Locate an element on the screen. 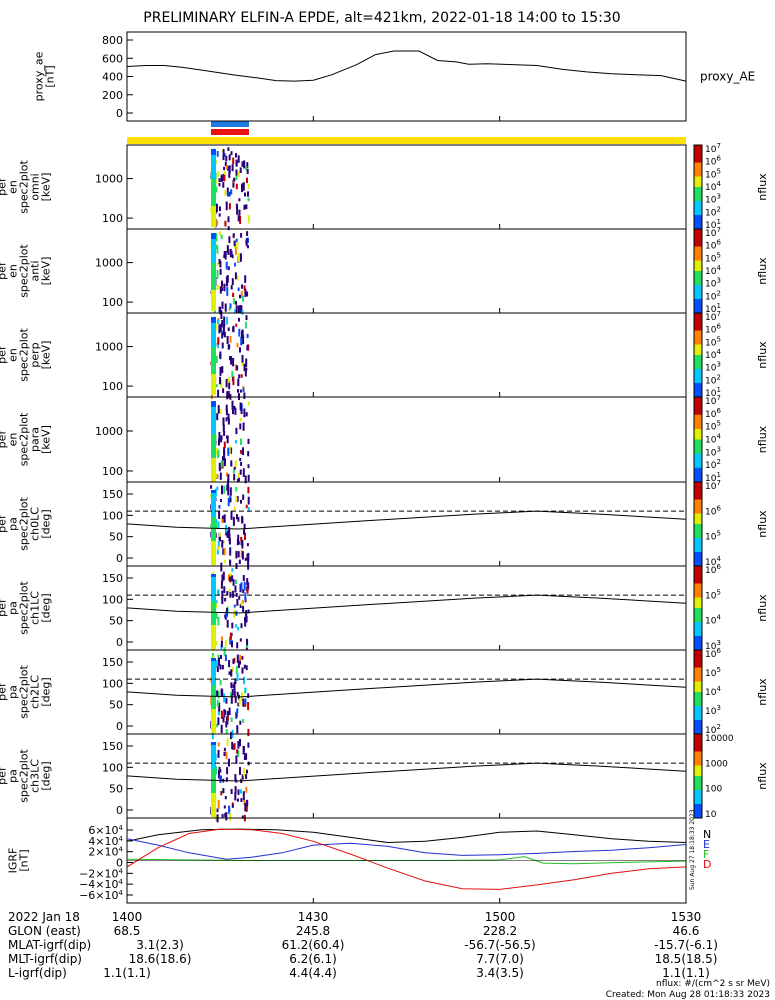 The height and width of the screenshot is (1000, 775). igrf-E-line is located at coordinates (406, 849).